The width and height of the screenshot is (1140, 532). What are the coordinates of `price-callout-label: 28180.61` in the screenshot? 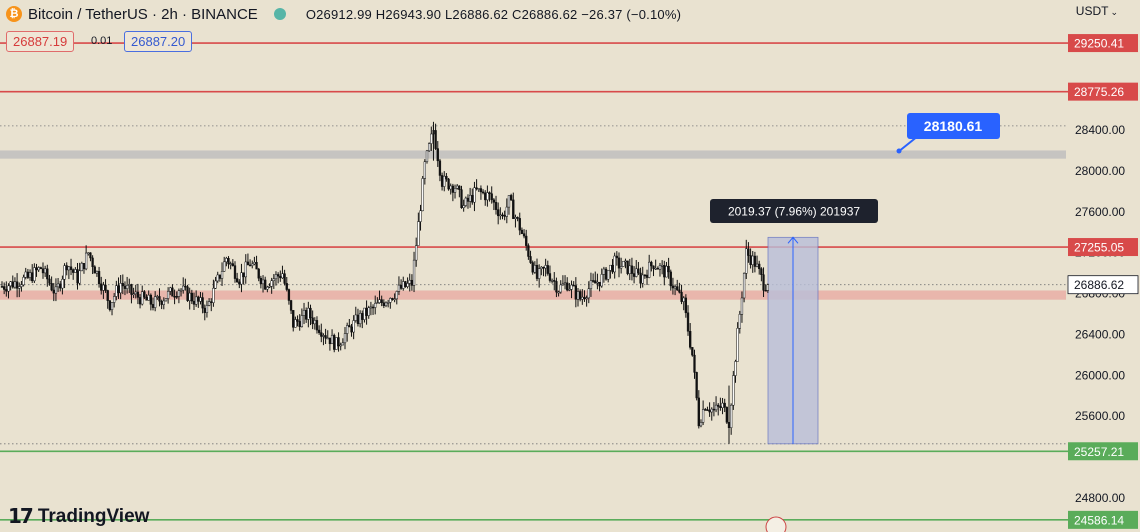 It's located at (953, 126).